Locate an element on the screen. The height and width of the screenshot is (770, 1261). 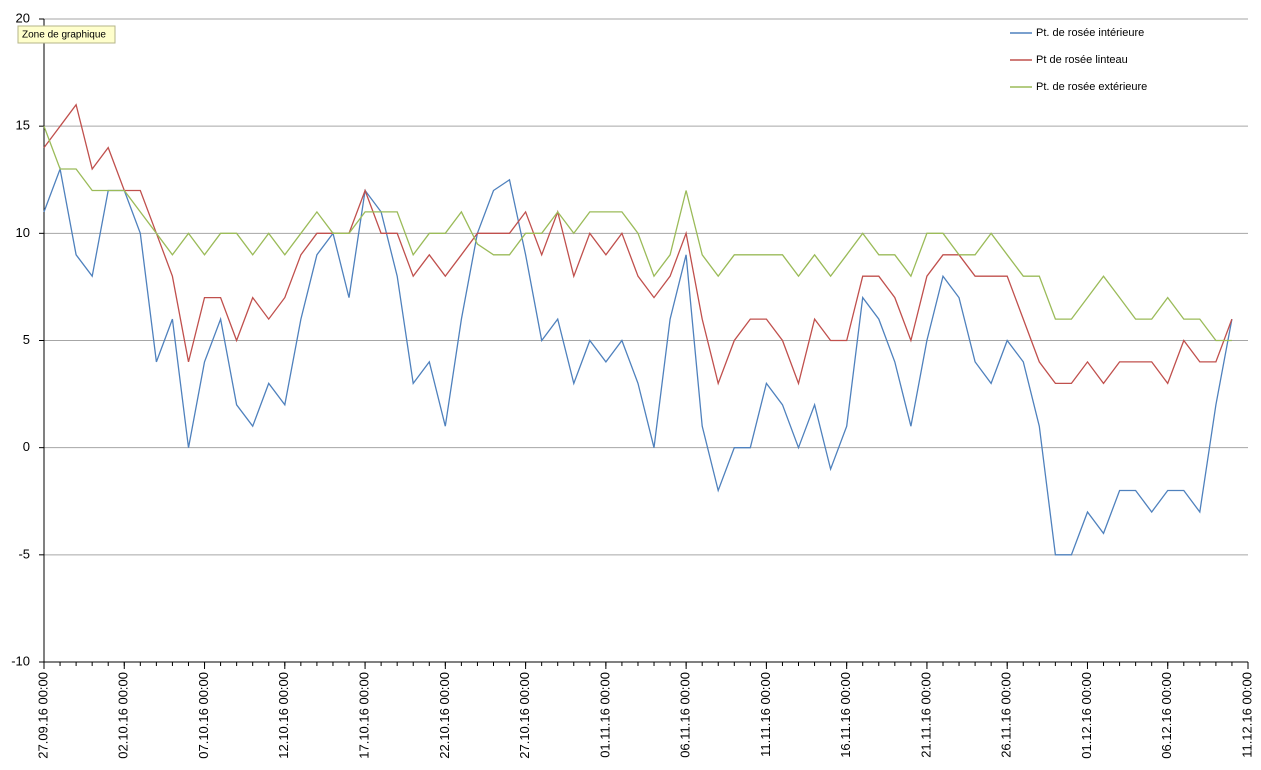
x-tick-label: 11.12.16 00:00 is located at coordinates (1246, 715).